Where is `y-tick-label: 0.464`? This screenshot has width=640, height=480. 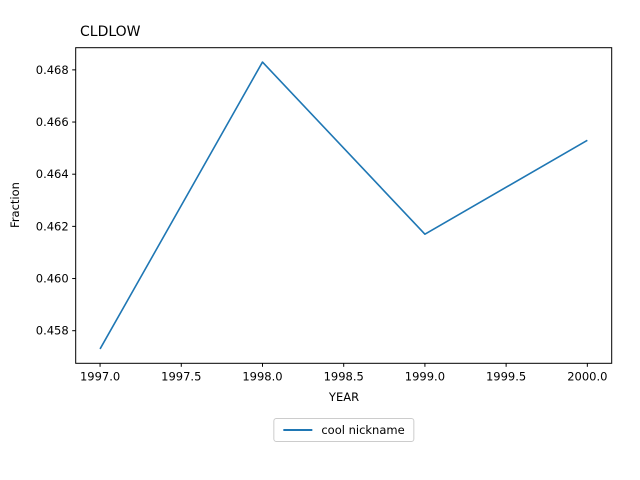 y-tick-label: 0.464 is located at coordinates (52, 174).